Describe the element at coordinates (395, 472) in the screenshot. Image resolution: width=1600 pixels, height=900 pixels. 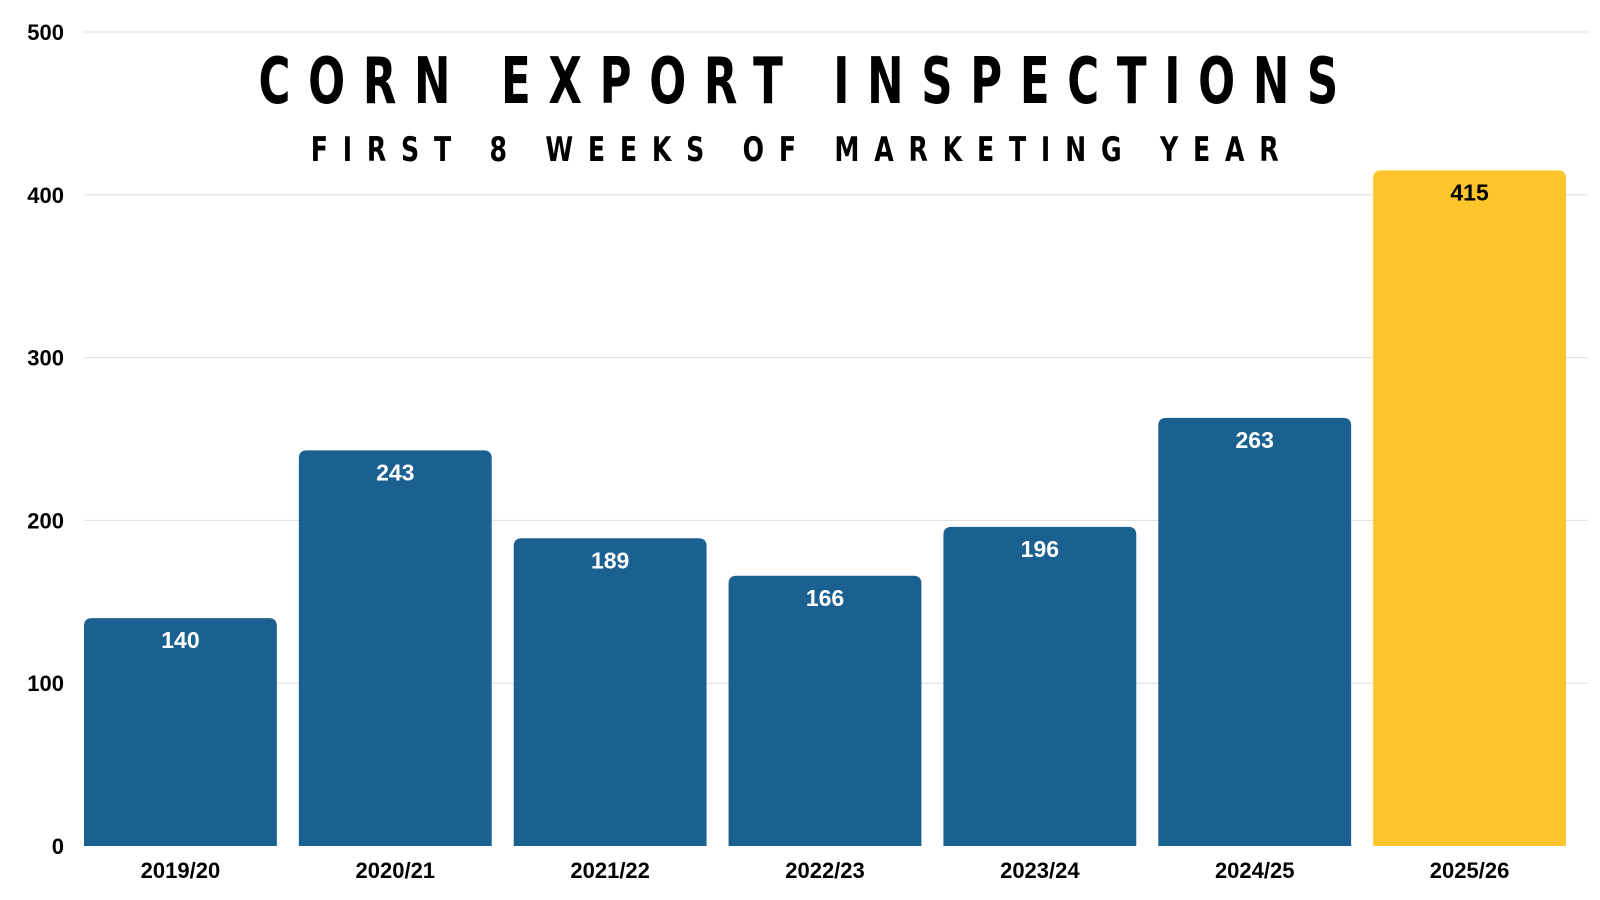
I see `bar-value-label: 243` at that location.